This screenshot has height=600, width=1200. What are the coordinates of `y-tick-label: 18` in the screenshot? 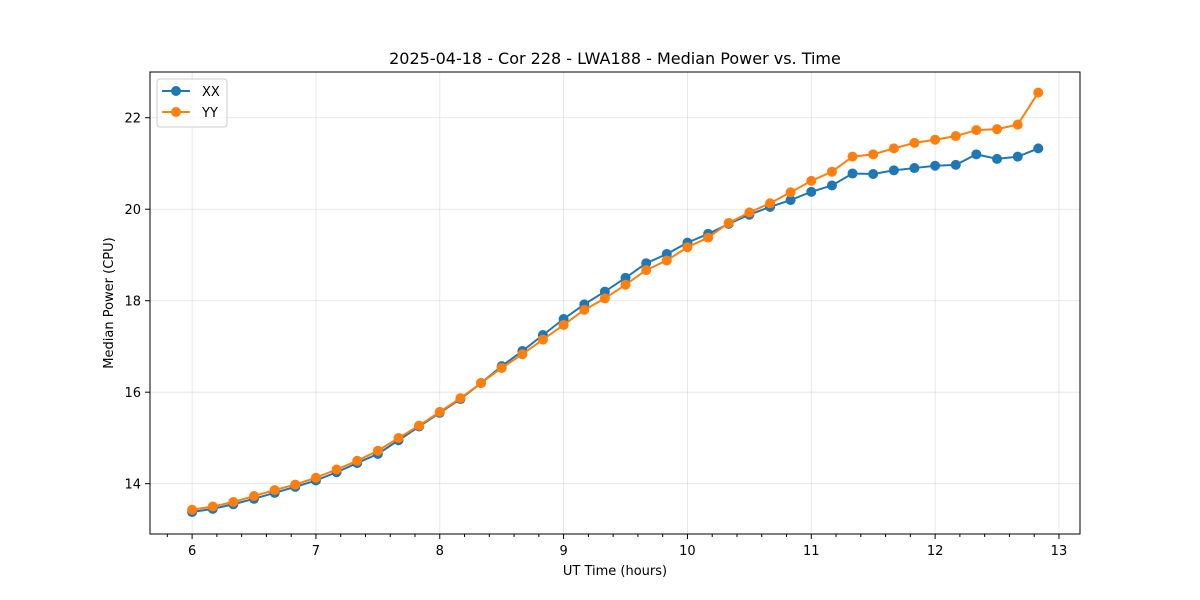 It's located at (132, 302).